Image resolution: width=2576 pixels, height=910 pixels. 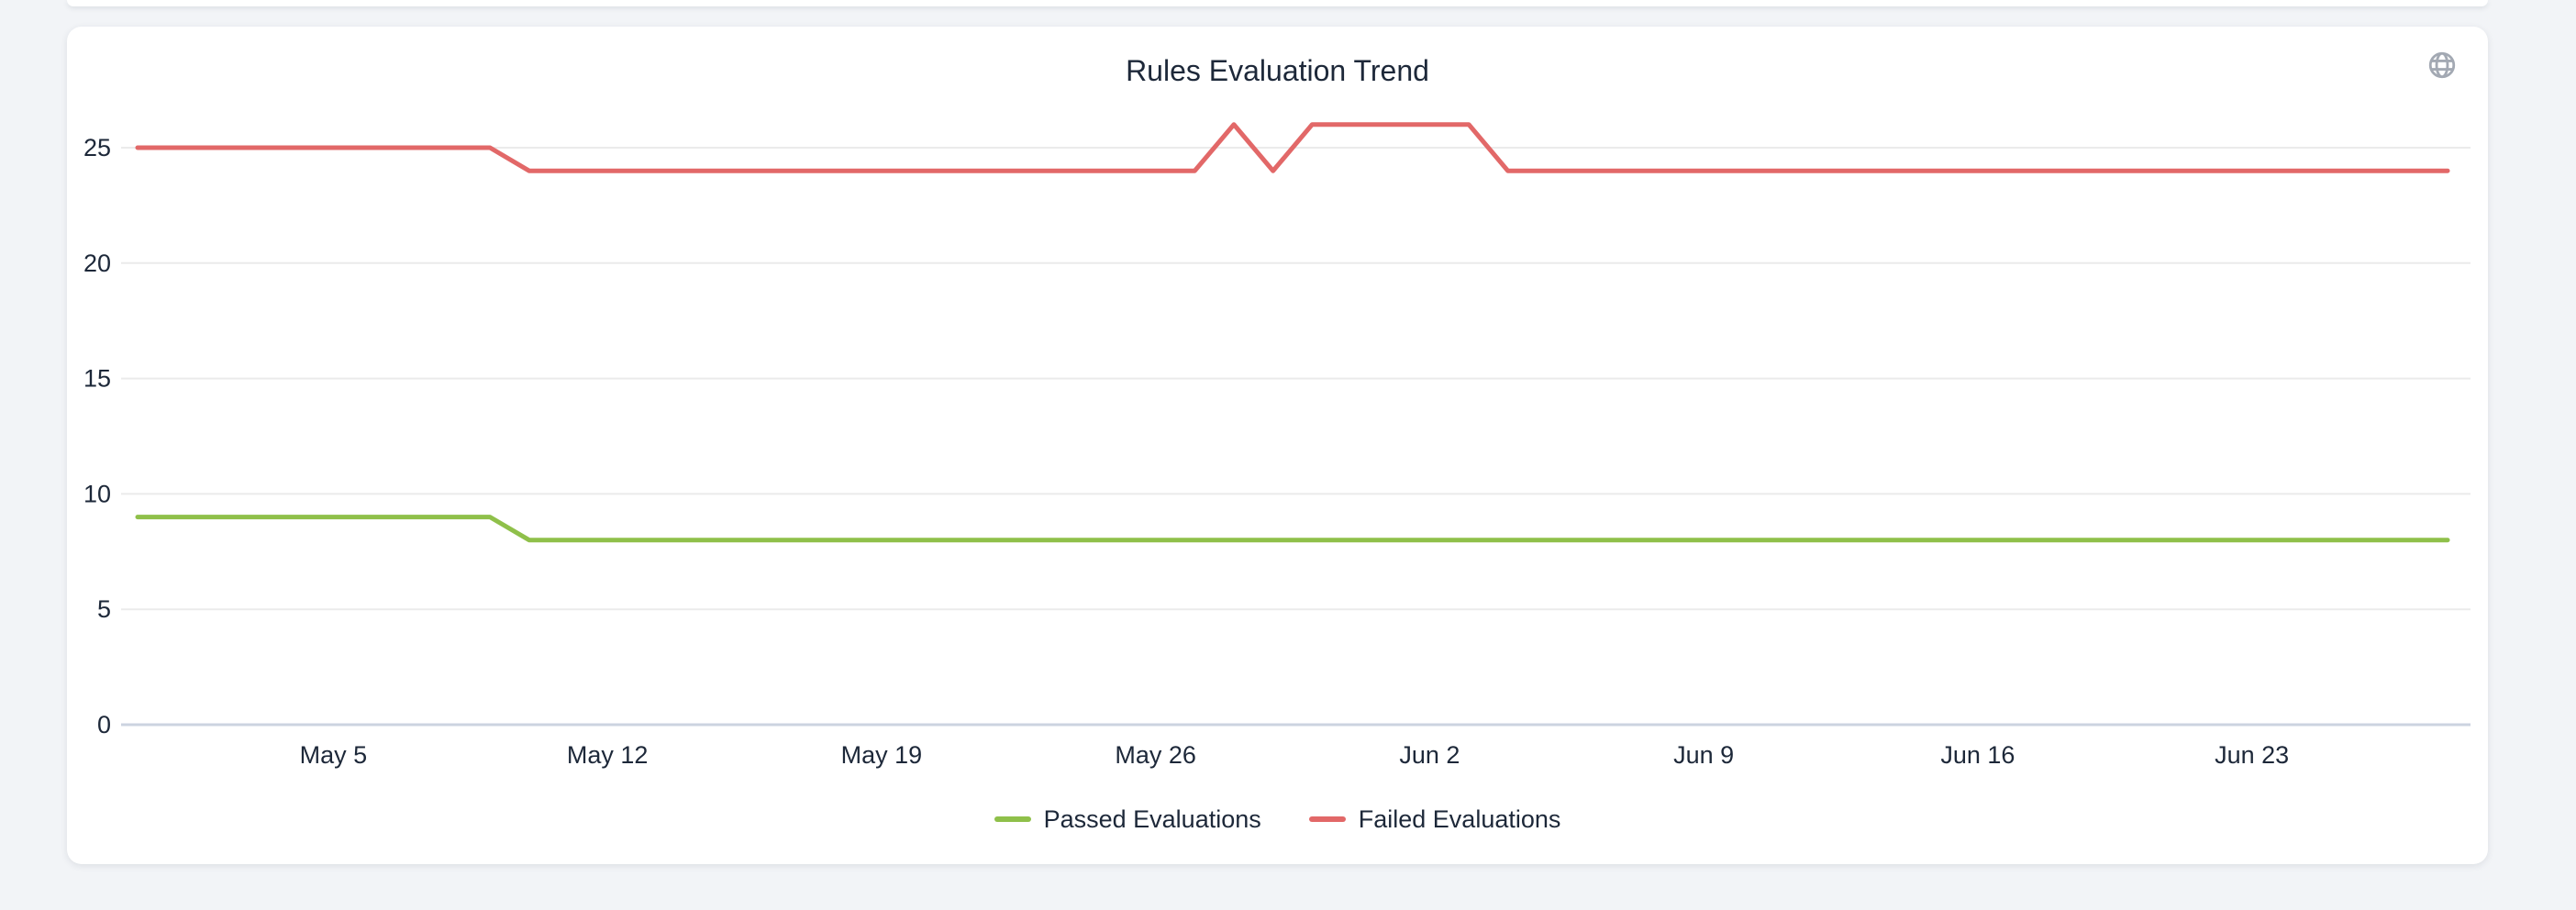 What do you see at coordinates (1155, 755) in the screenshot?
I see `x-axis-tick-label: May 26` at bounding box center [1155, 755].